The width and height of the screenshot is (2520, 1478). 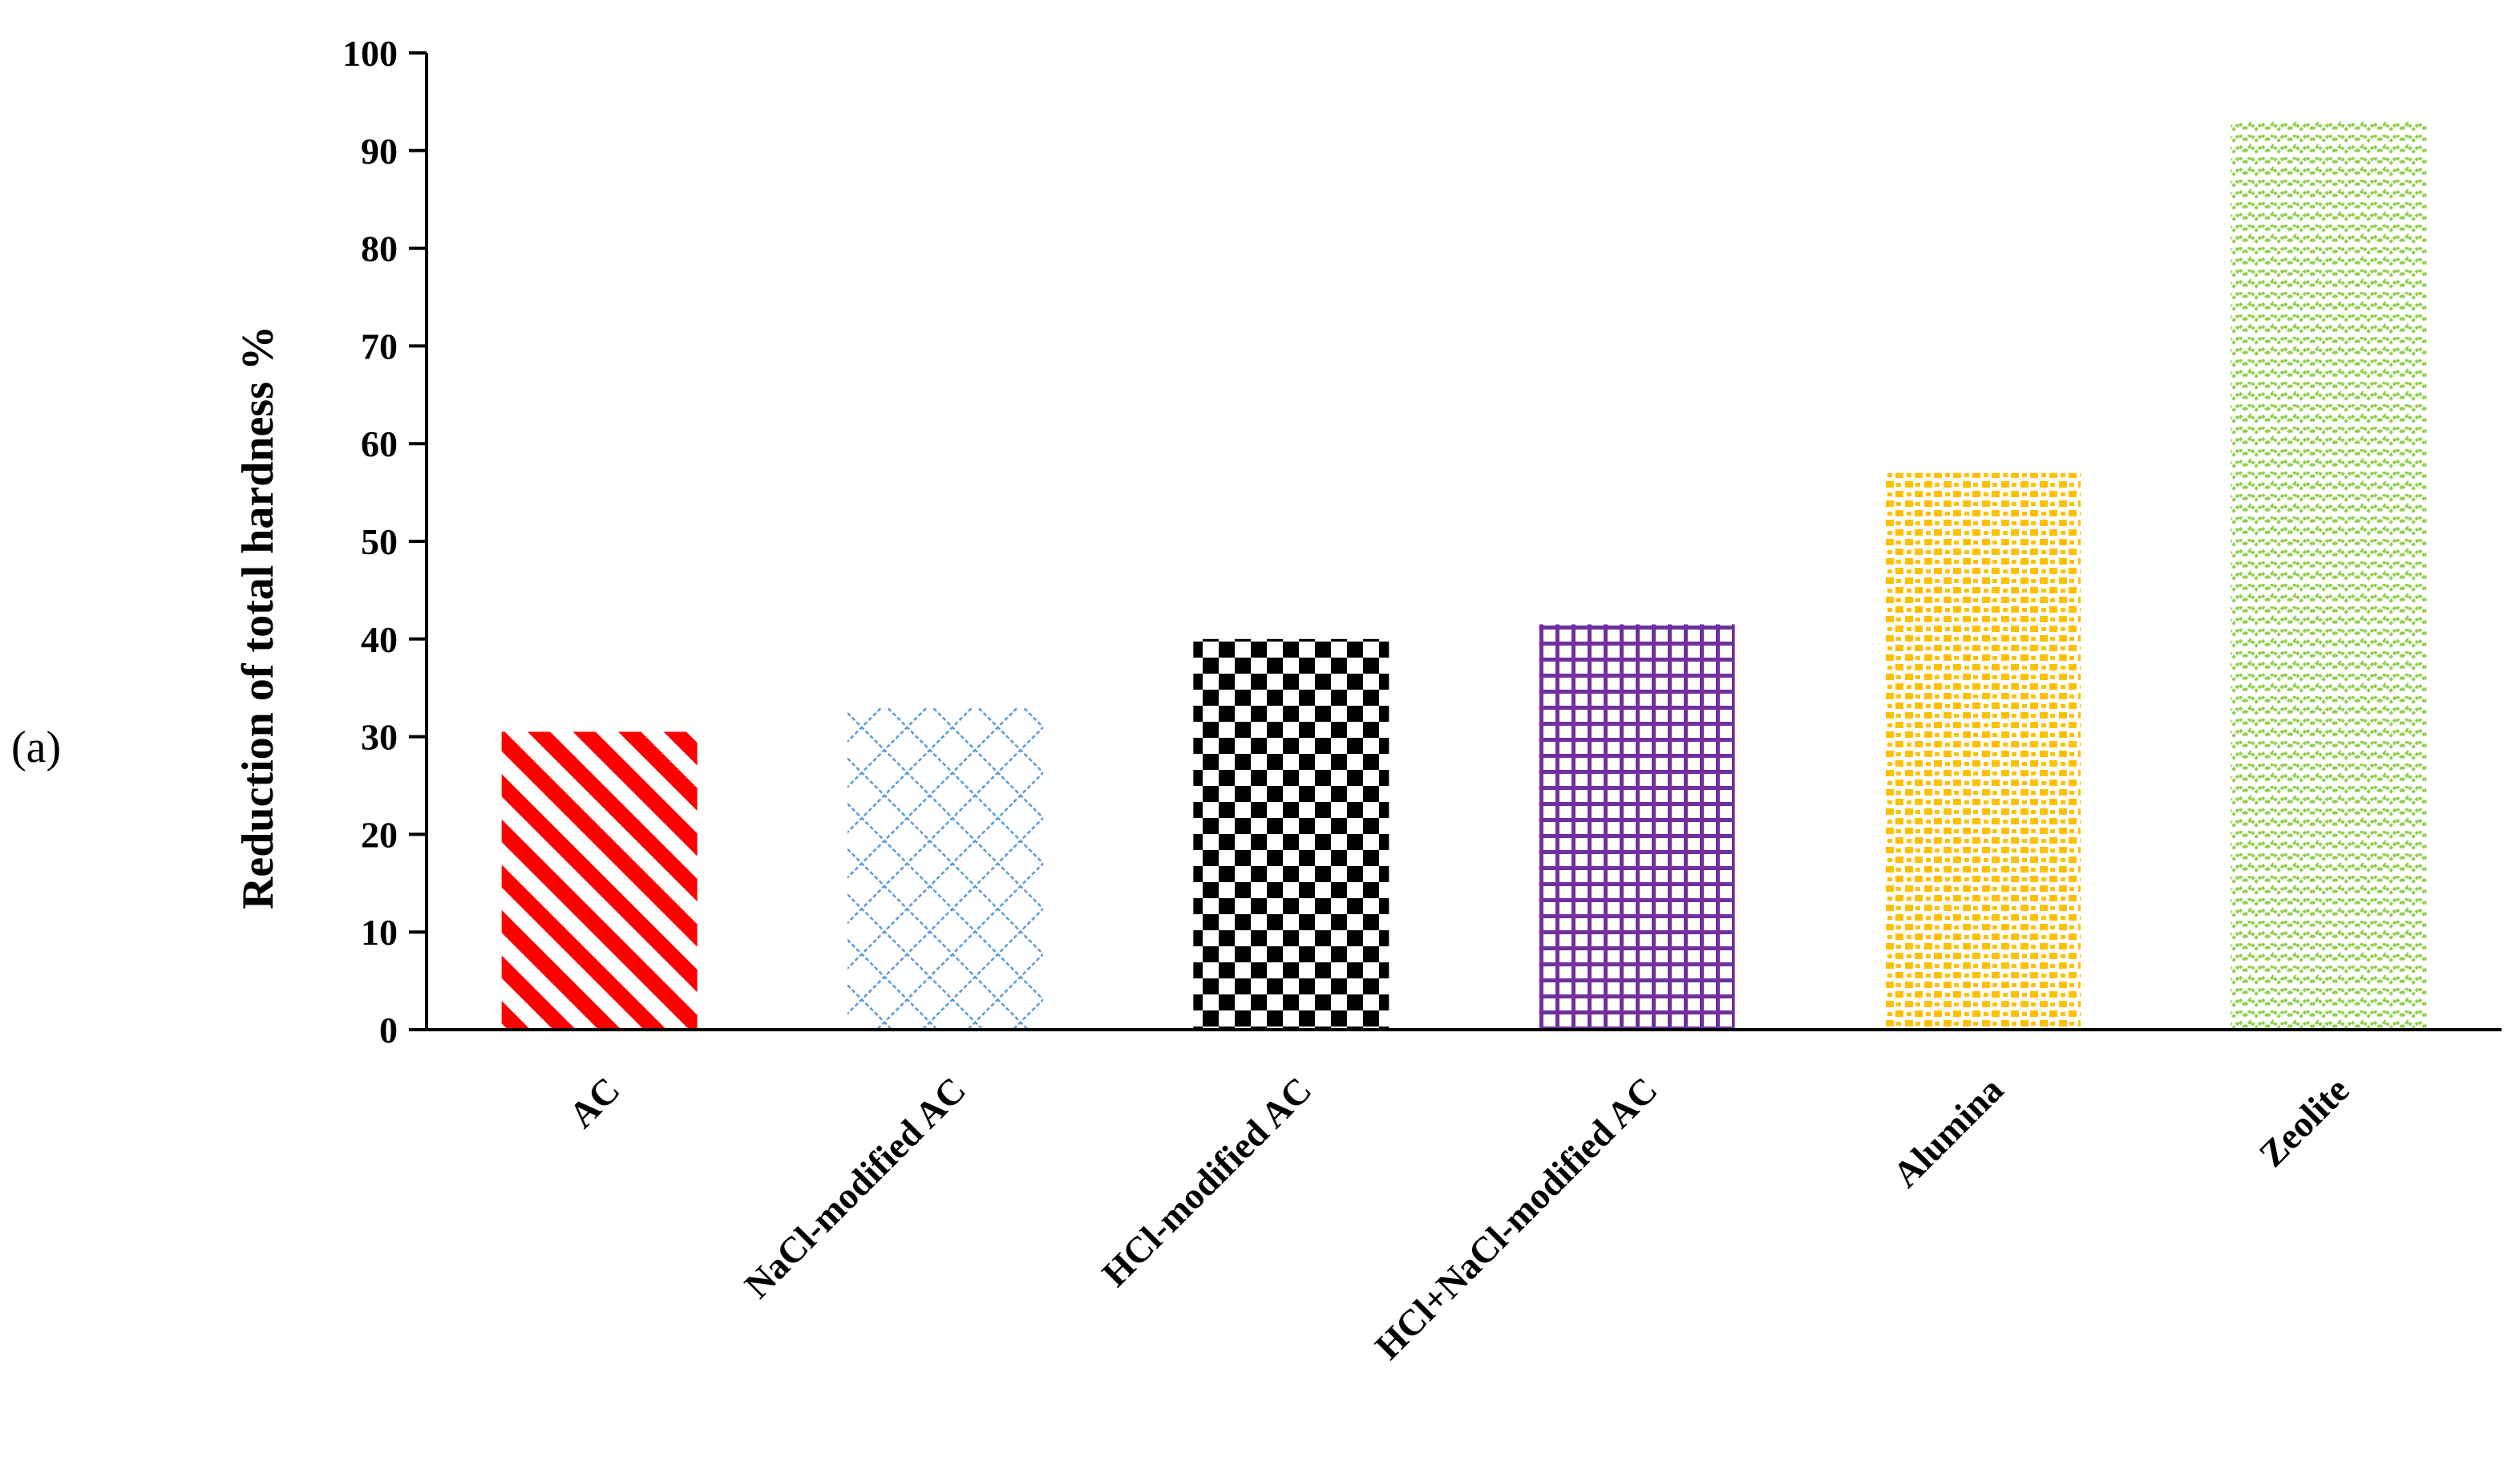 What do you see at coordinates (379, 737) in the screenshot?
I see `y-tick-label: 30` at bounding box center [379, 737].